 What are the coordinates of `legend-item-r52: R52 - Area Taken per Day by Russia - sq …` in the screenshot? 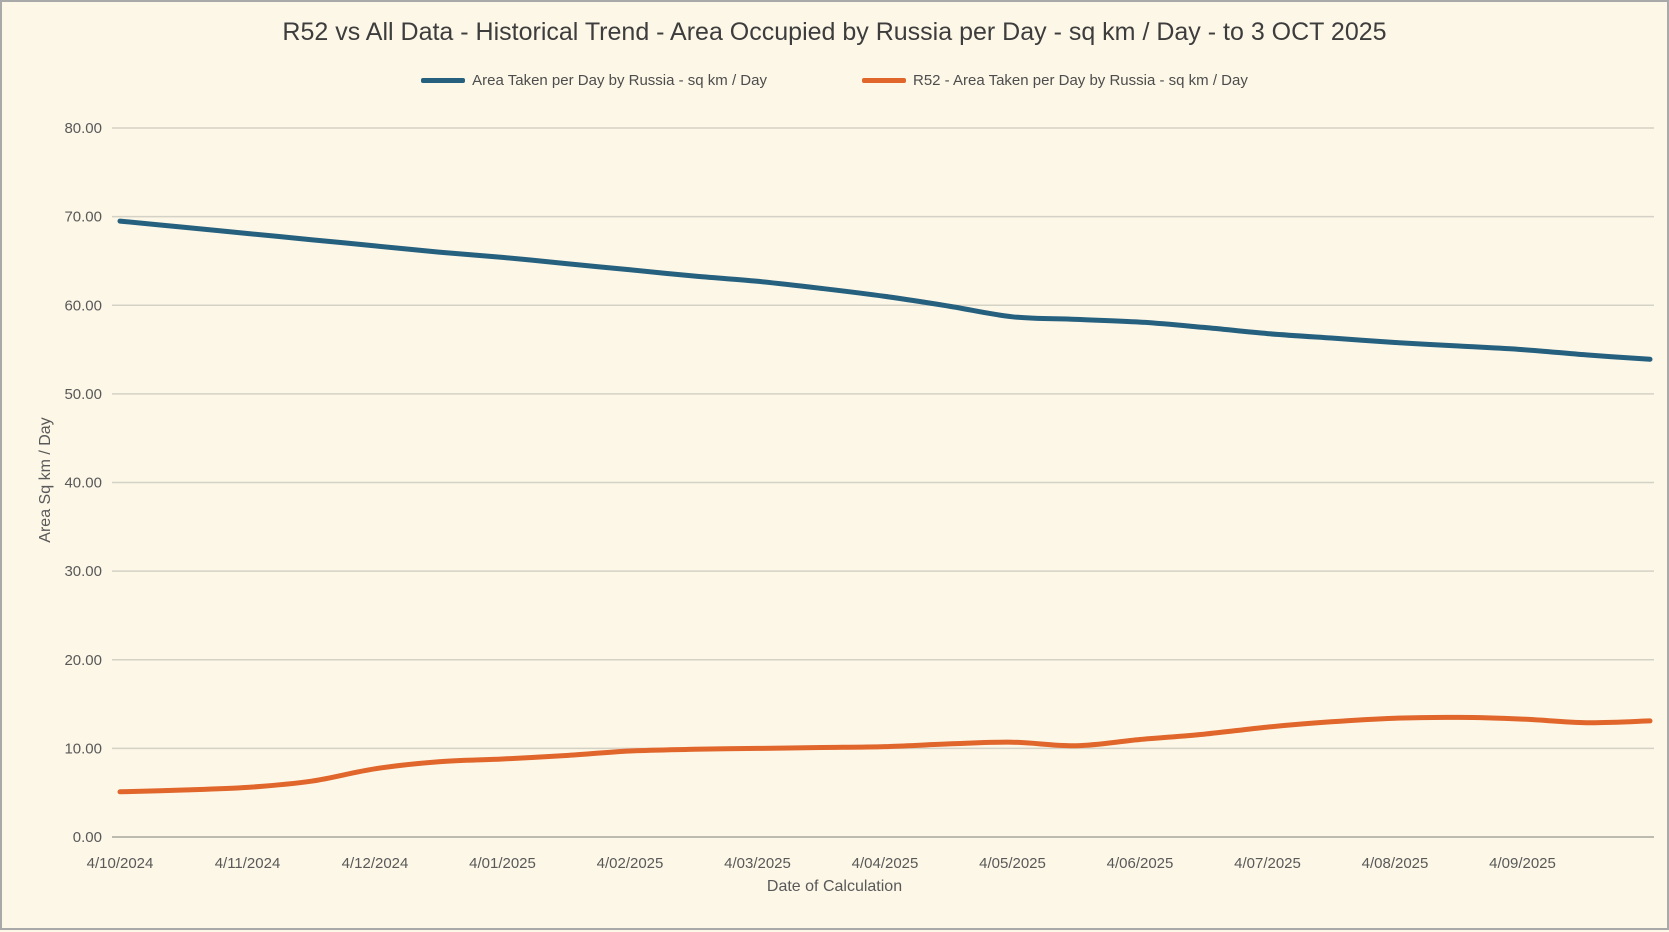 It's located at (1054, 80).